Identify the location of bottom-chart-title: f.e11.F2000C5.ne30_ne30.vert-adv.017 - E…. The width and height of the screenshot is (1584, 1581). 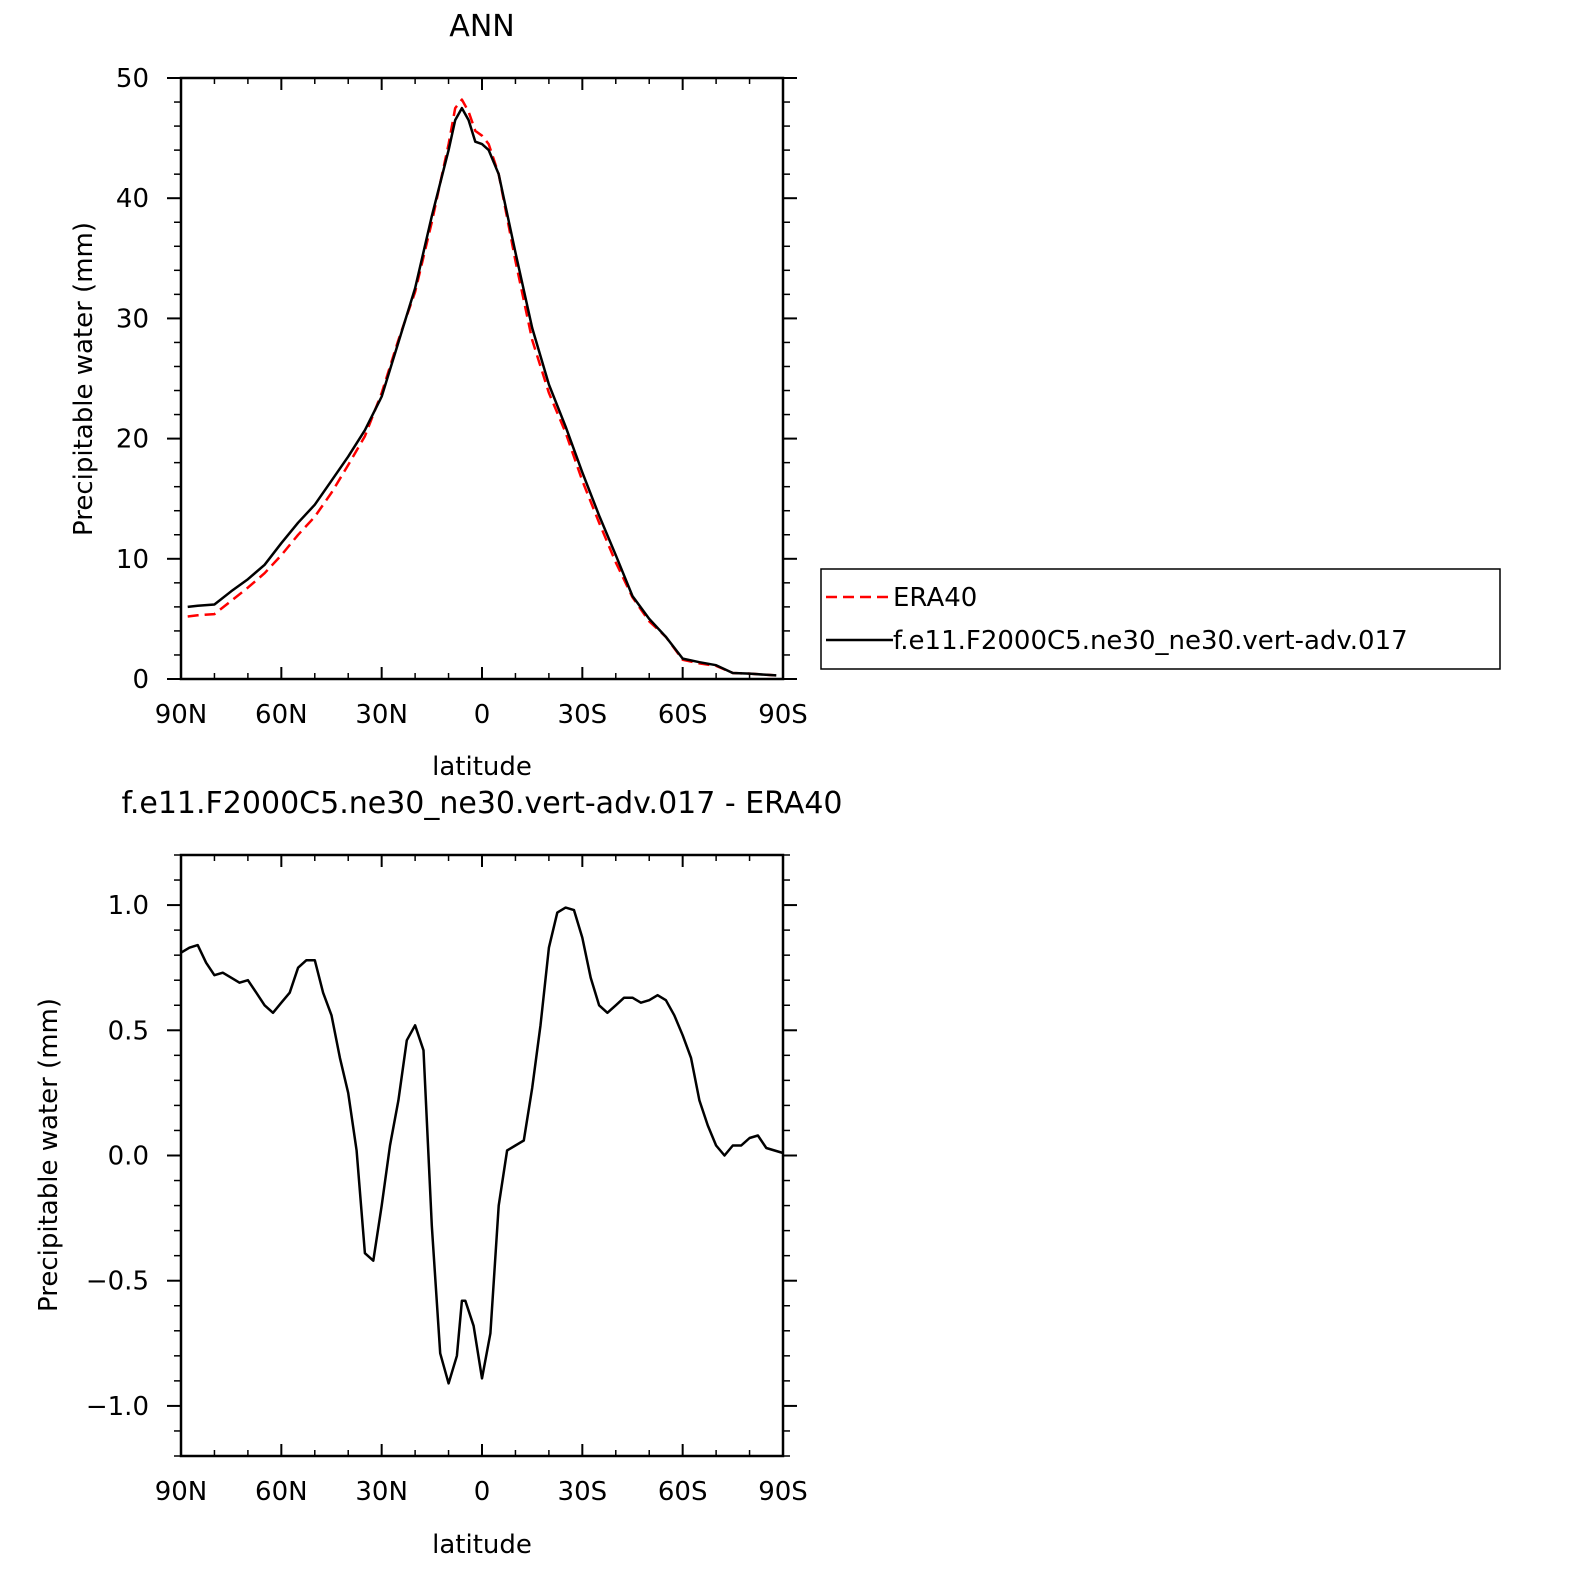
(481, 803).